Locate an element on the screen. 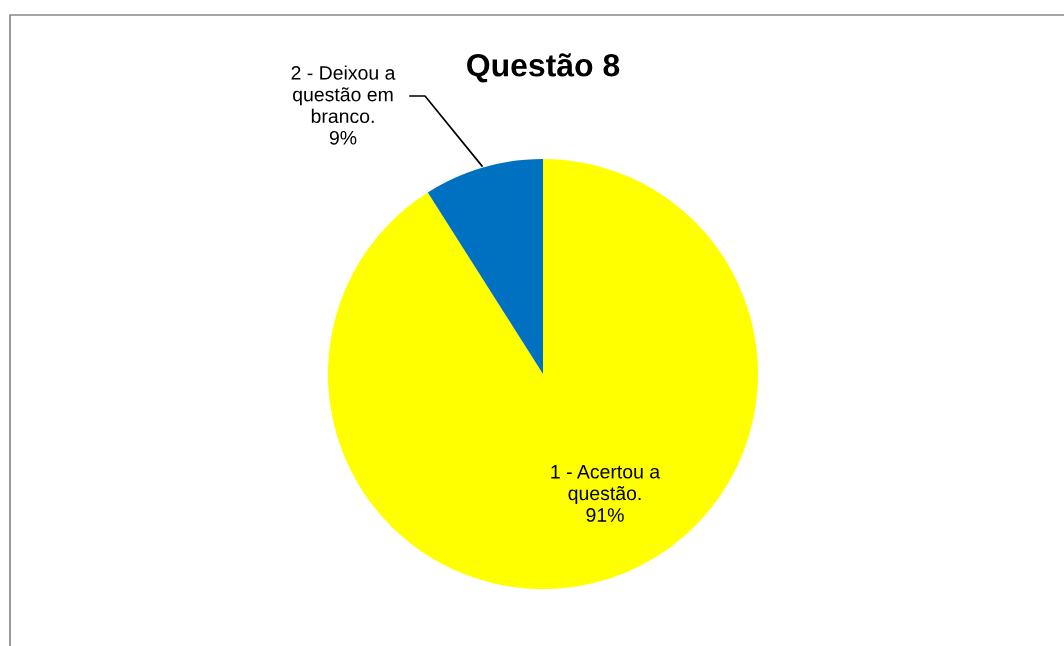  chart-title: Questão 8 is located at coordinates (543, 68).